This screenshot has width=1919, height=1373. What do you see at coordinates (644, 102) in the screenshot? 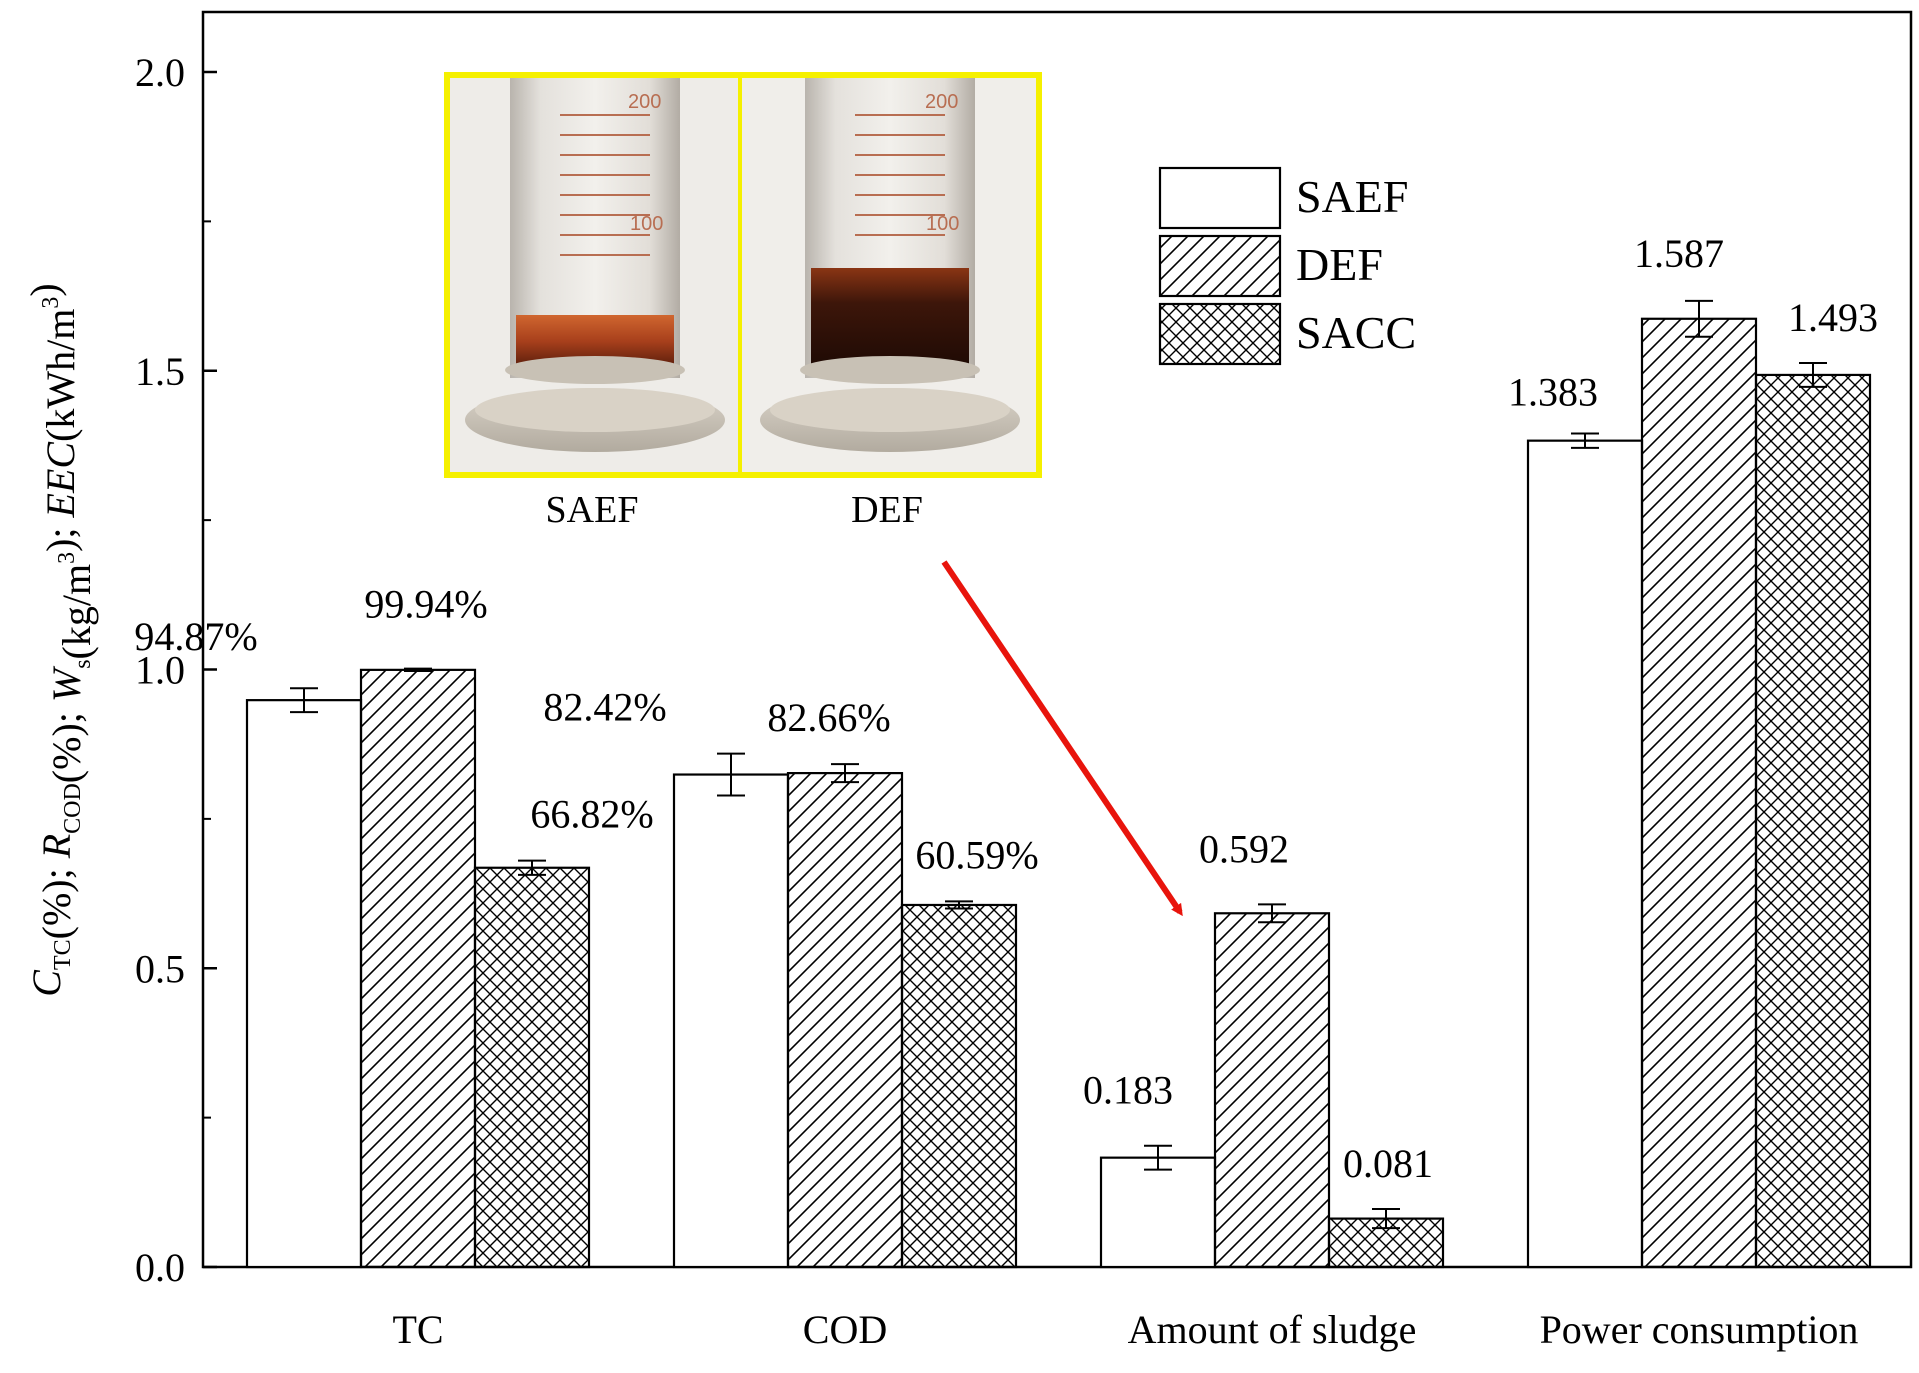
I see `scale-mark-200-saef: 200` at bounding box center [644, 102].